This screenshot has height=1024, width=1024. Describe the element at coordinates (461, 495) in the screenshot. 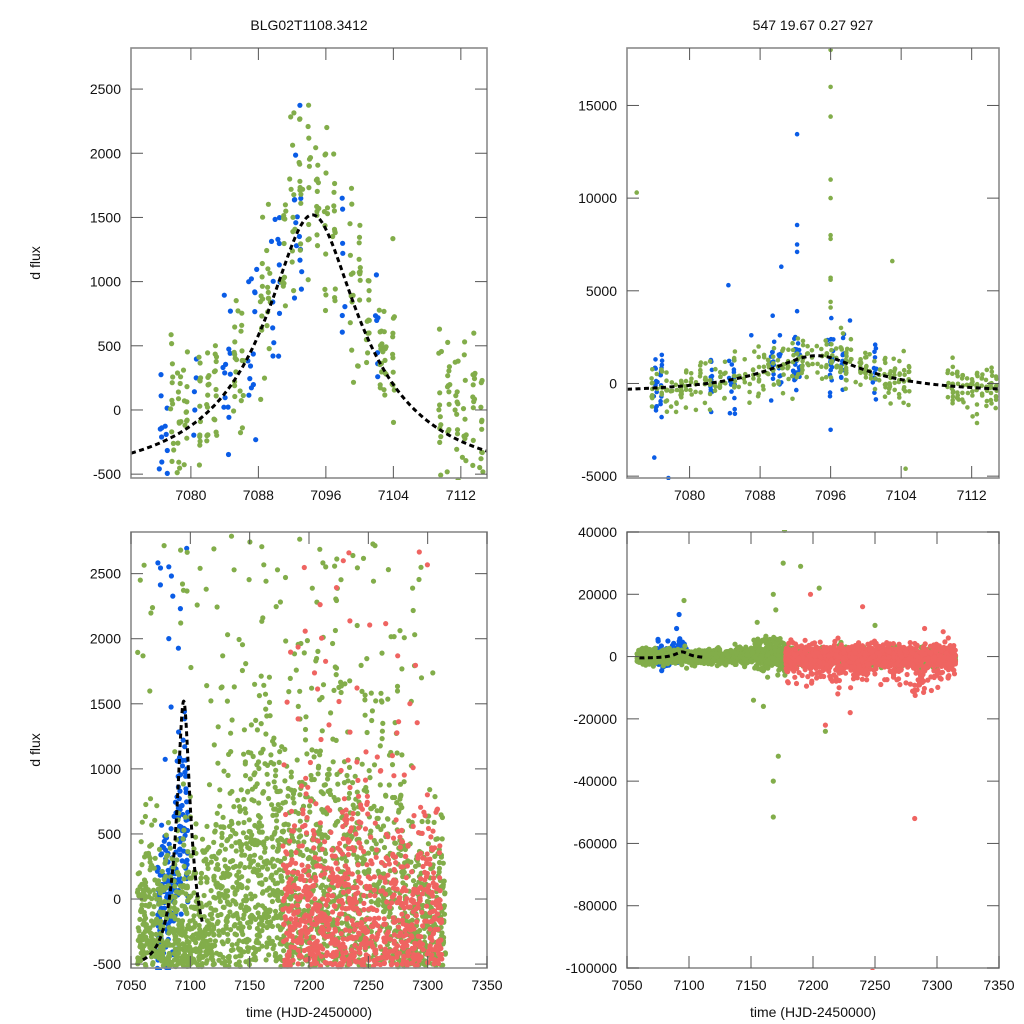

I see `x-tick-label: 7112` at that location.